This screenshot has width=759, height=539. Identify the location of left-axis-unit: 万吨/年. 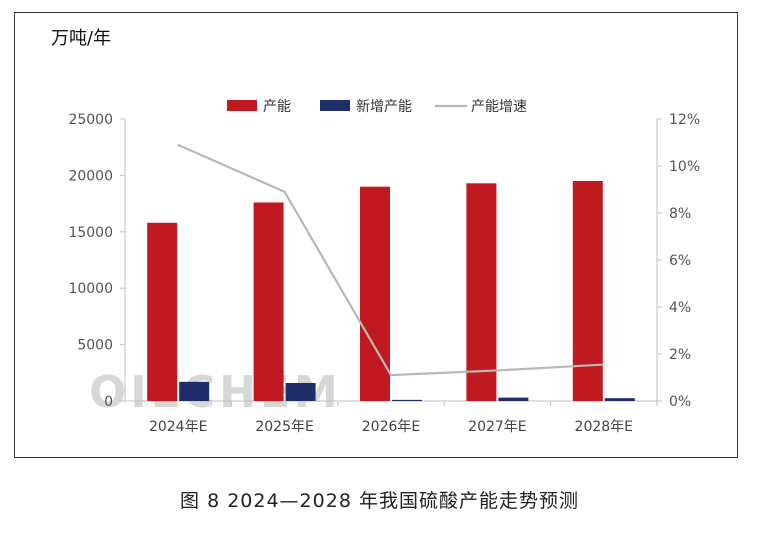
(81, 38).